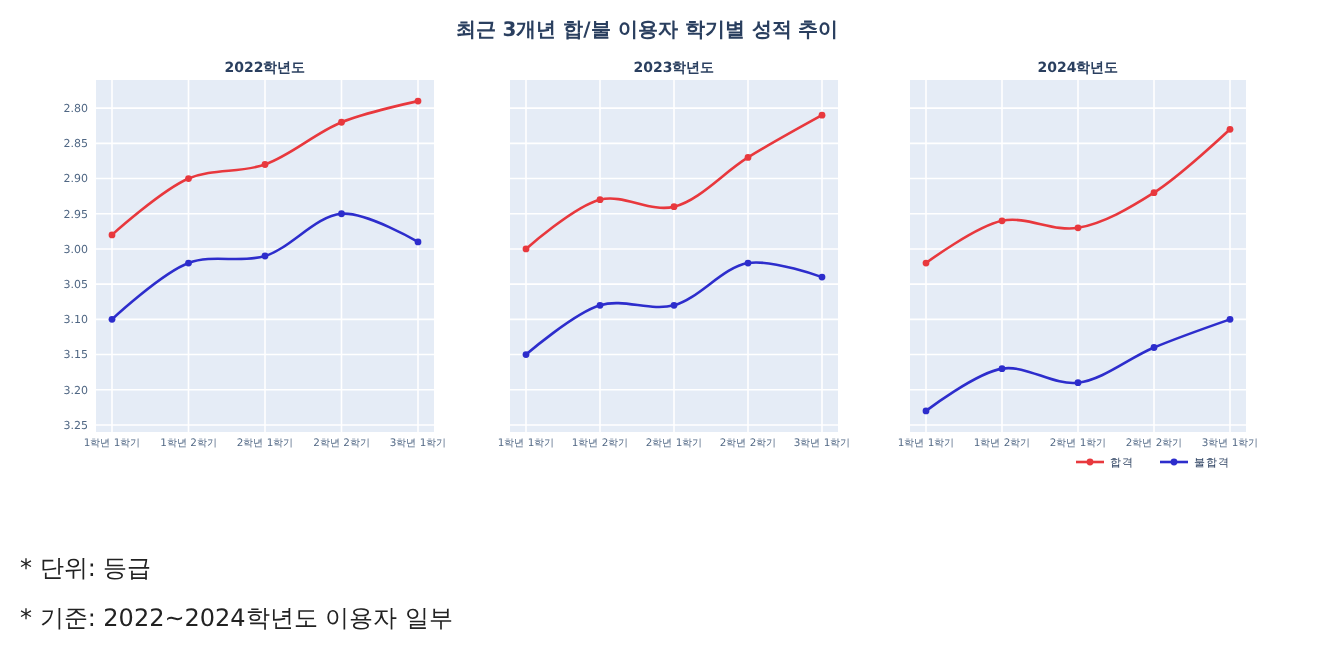 The height and width of the screenshot is (662, 1326). I want to click on text: 최근 3개년 합/불 이용자 학기별 성적 추이, so click(647, 31).